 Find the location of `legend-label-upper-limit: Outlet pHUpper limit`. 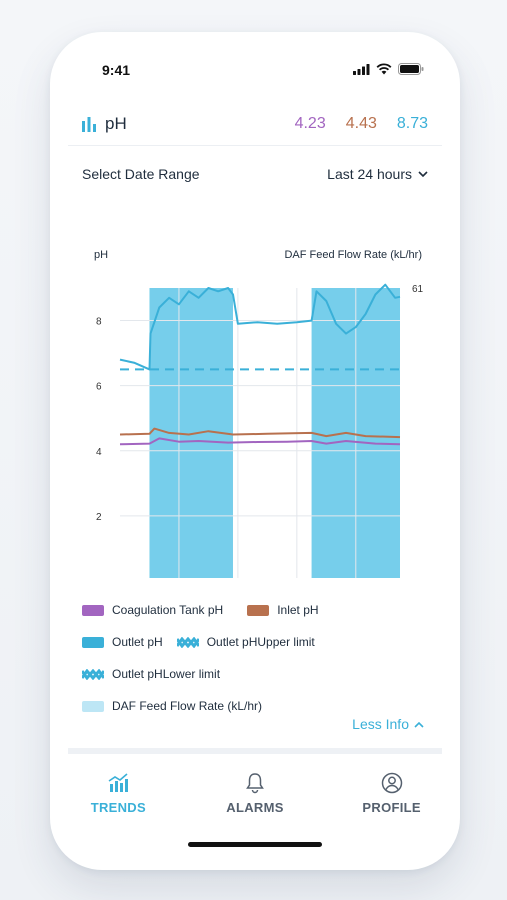

legend-label-upper-limit: Outlet pHUpper limit is located at coordinates (260, 642).